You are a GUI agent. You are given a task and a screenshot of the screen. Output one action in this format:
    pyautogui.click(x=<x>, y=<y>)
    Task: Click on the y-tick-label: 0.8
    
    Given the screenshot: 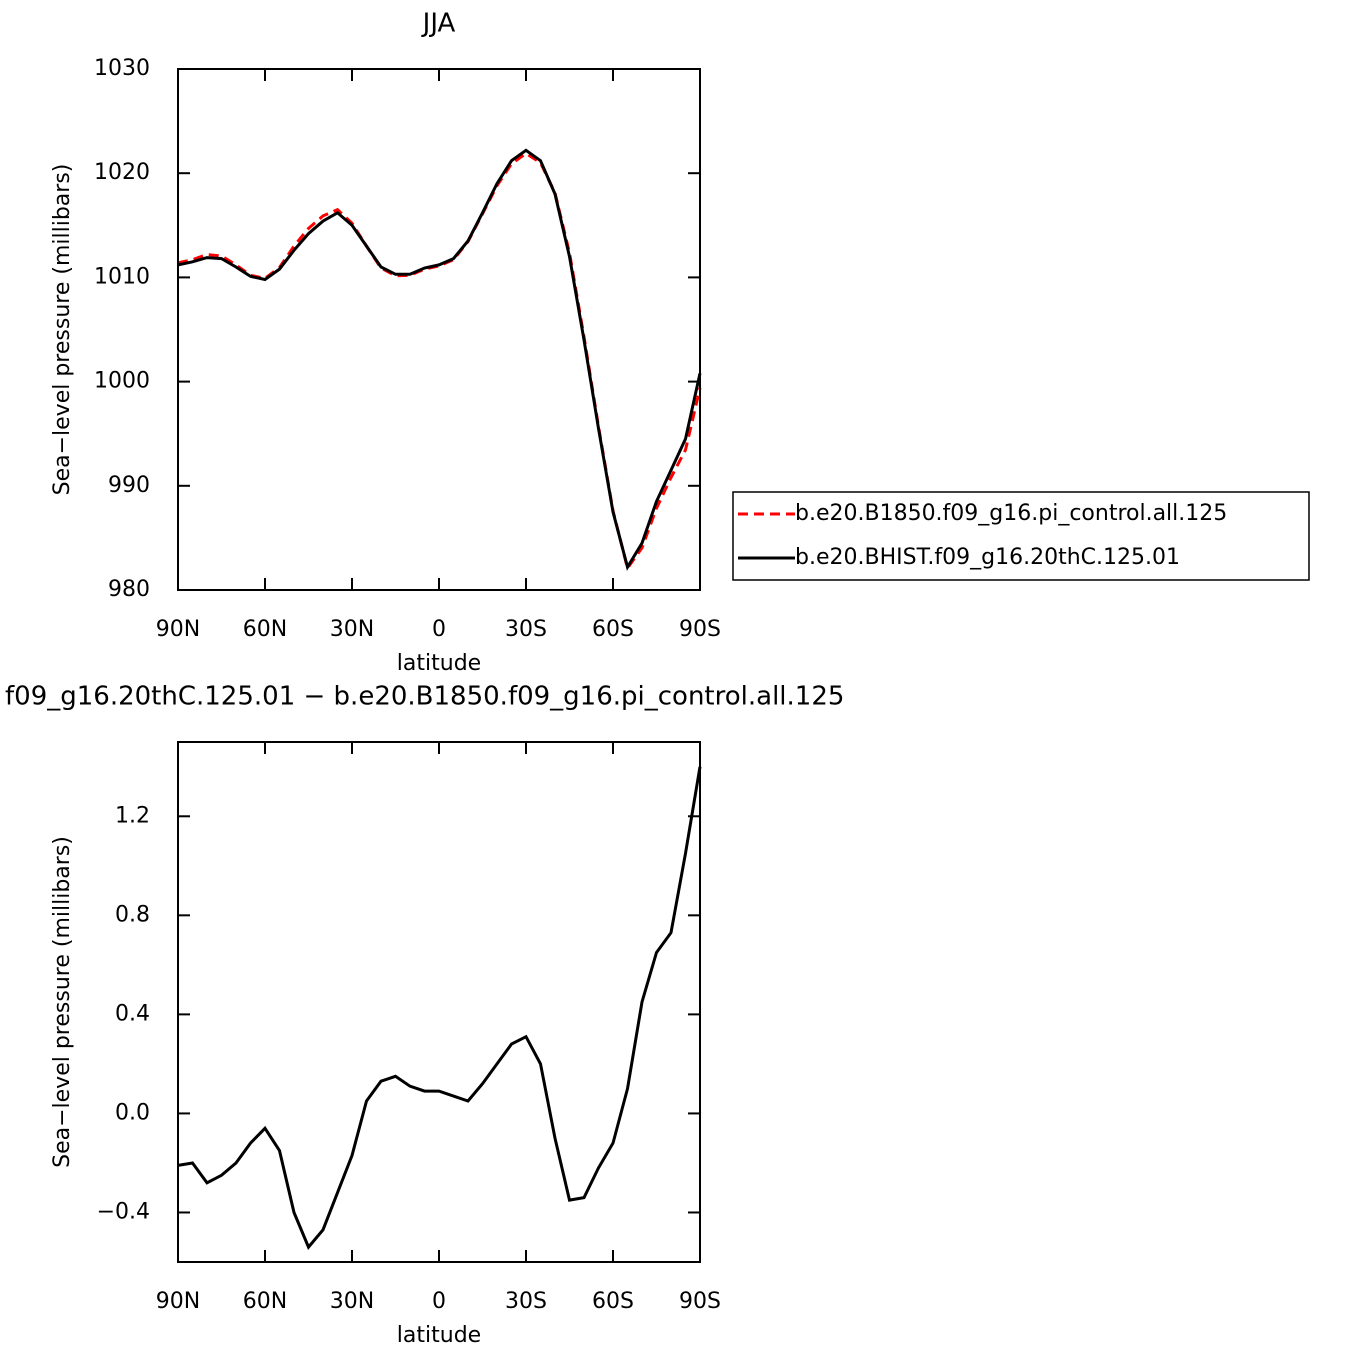 What is the action you would take?
    pyautogui.click(x=132, y=914)
    